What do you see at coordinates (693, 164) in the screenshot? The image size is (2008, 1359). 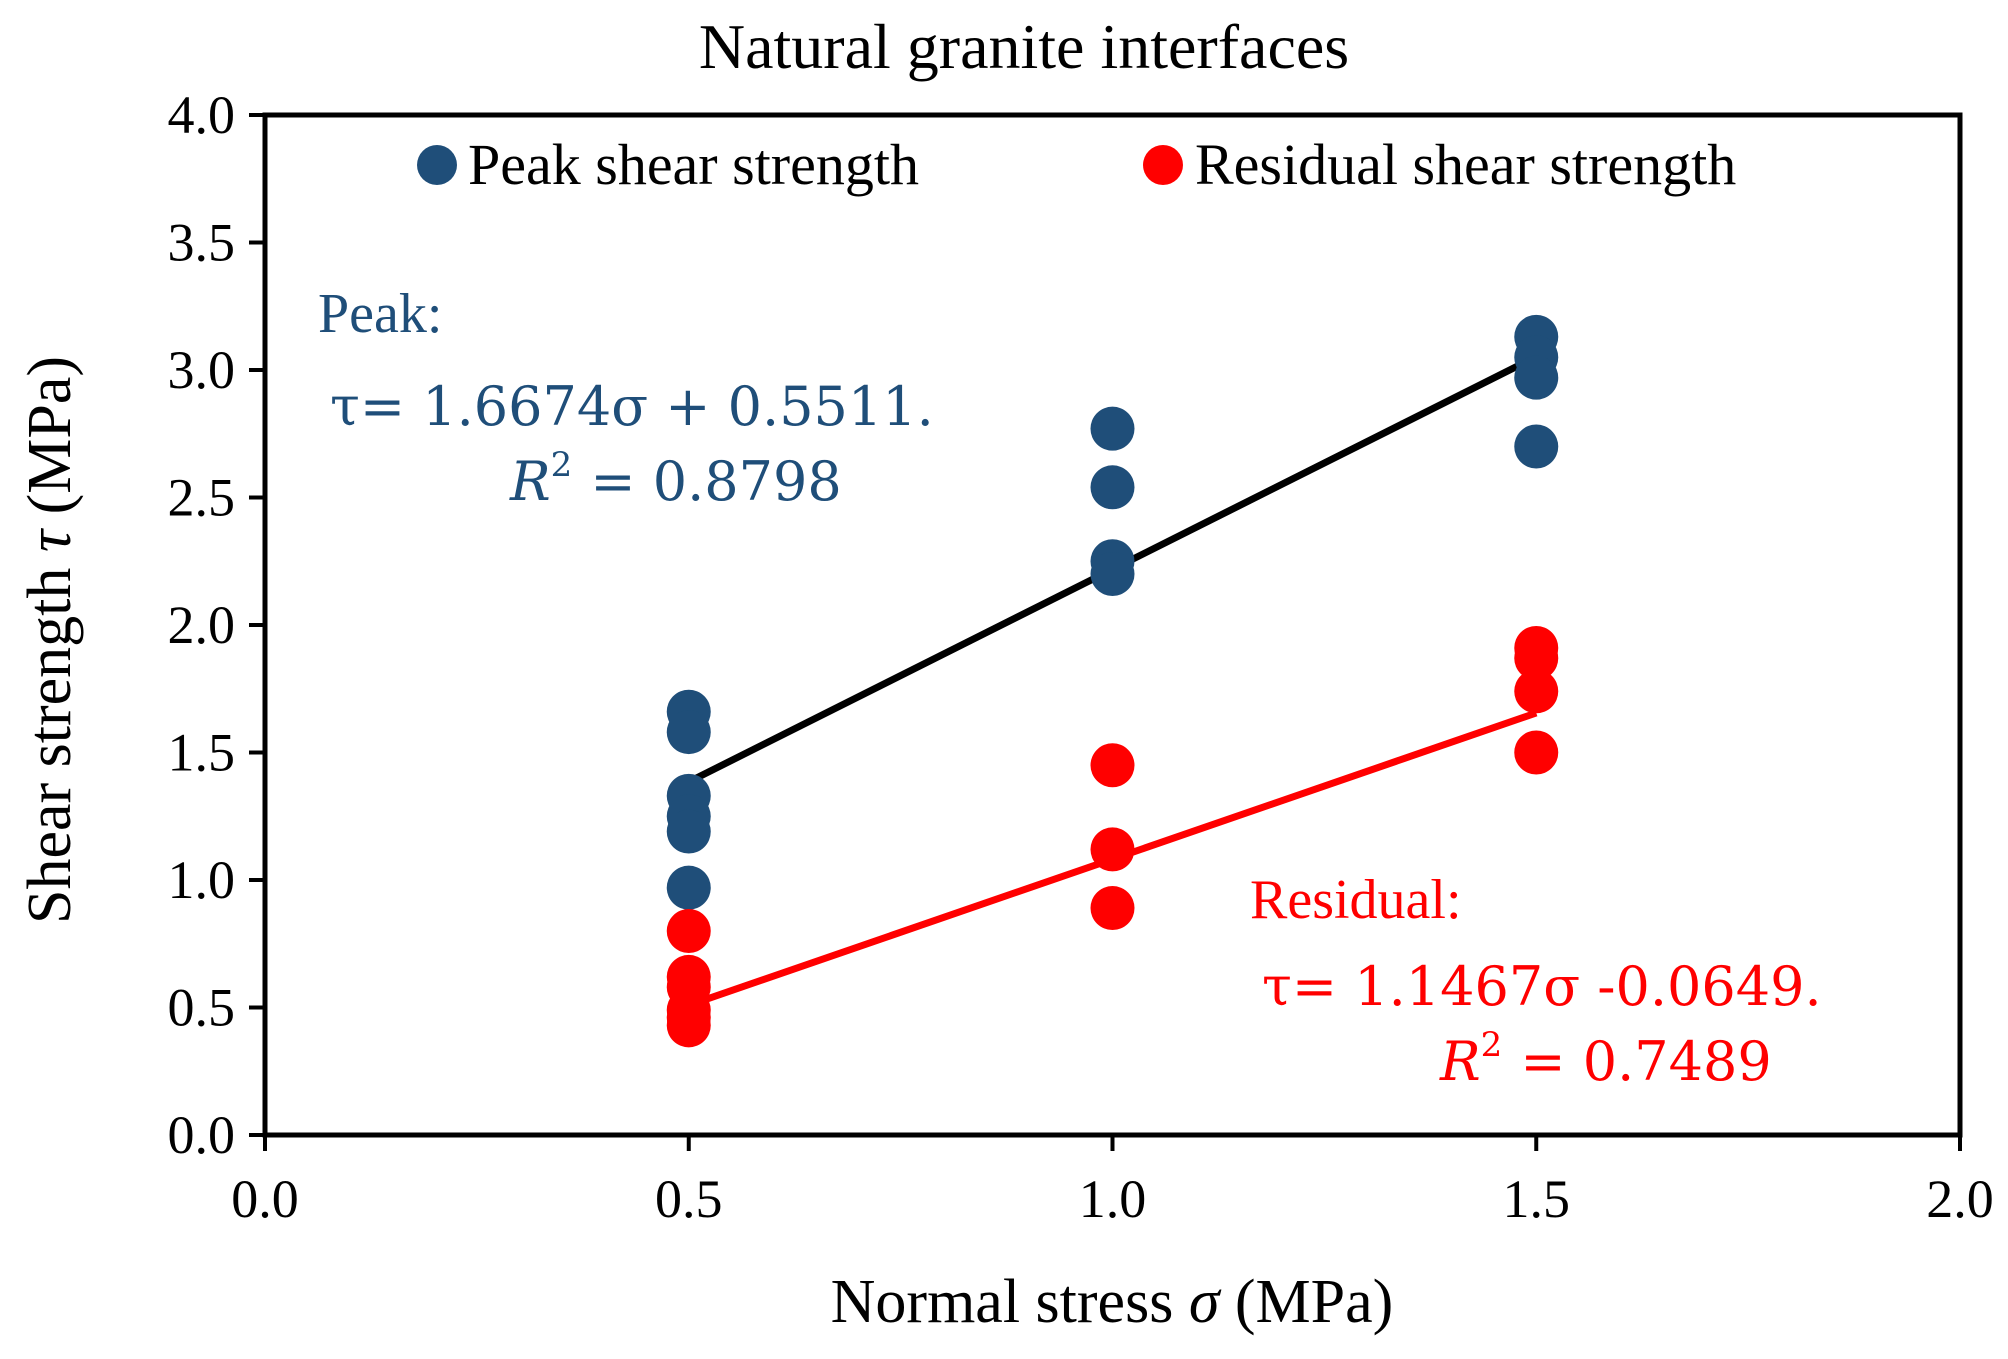 I see `legend-label-peak: Peak shear strength` at bounding box center [693, 164].